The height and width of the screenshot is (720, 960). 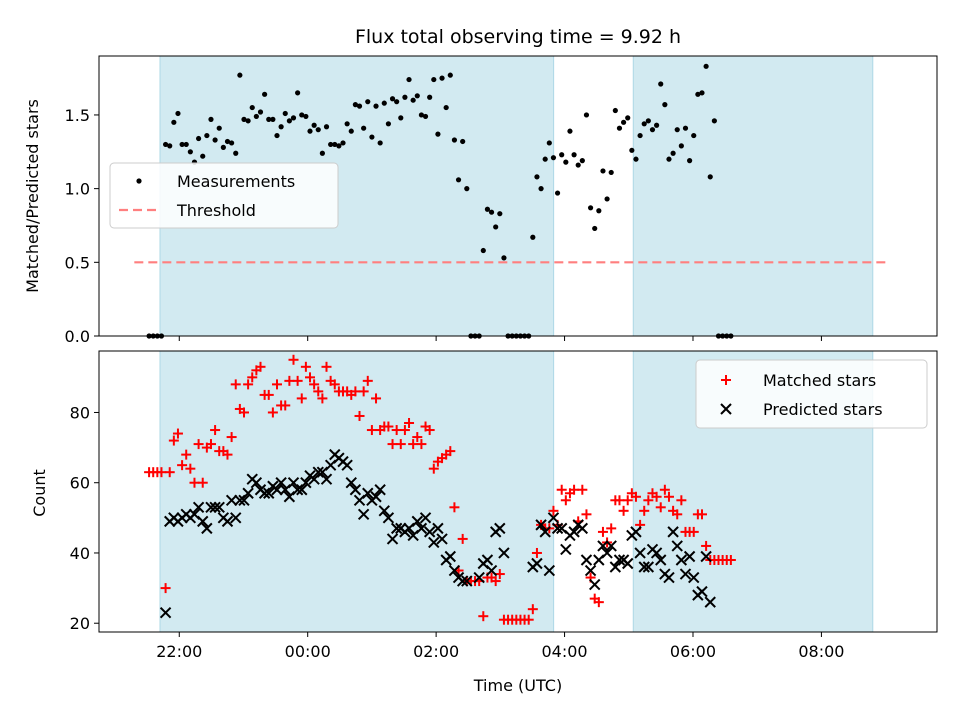 I want to click on bottom-ytick-label: 20, so click(x=80, y=623).